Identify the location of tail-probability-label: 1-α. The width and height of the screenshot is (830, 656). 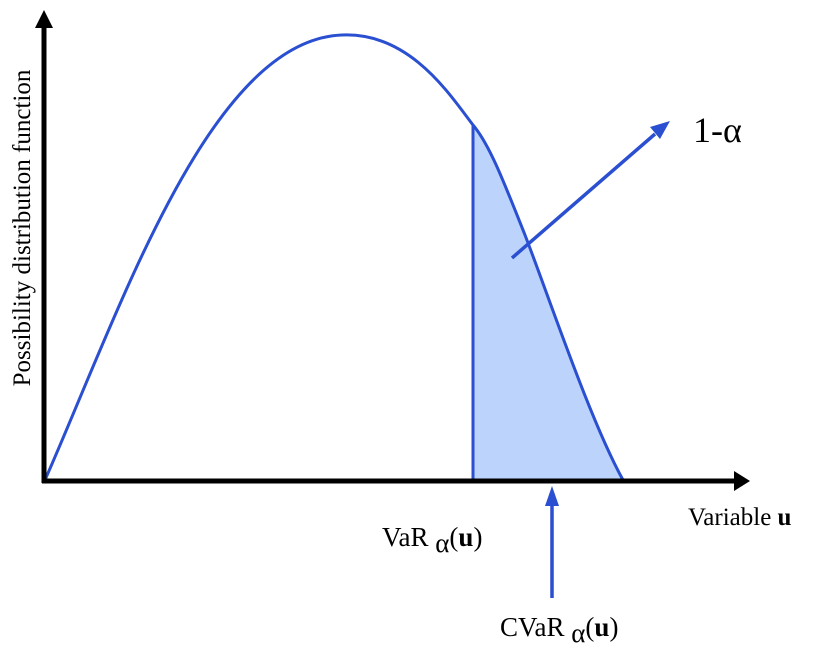
(717, 130).